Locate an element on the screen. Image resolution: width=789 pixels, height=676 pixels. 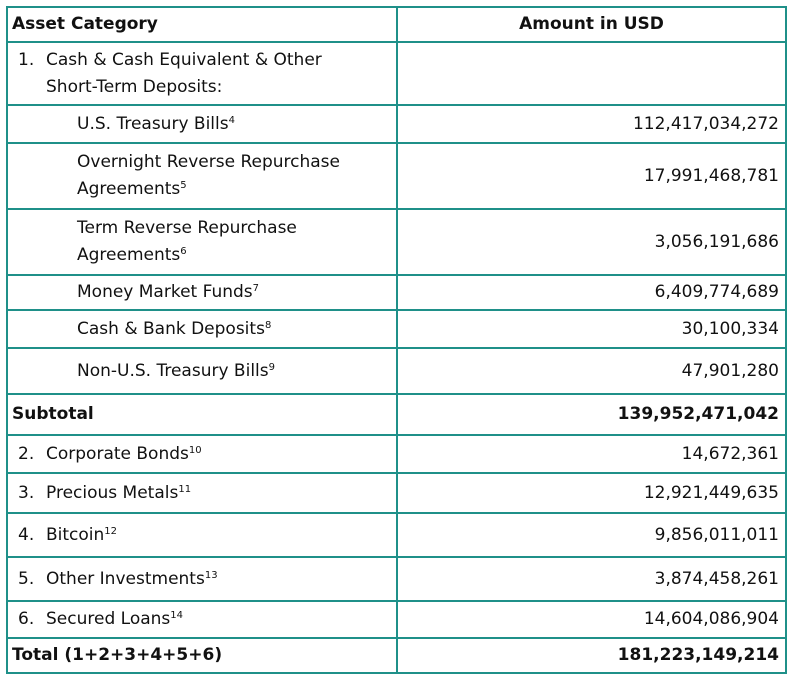
amount-cell: 139,952,471,042 is located at coordinates (591, 414).